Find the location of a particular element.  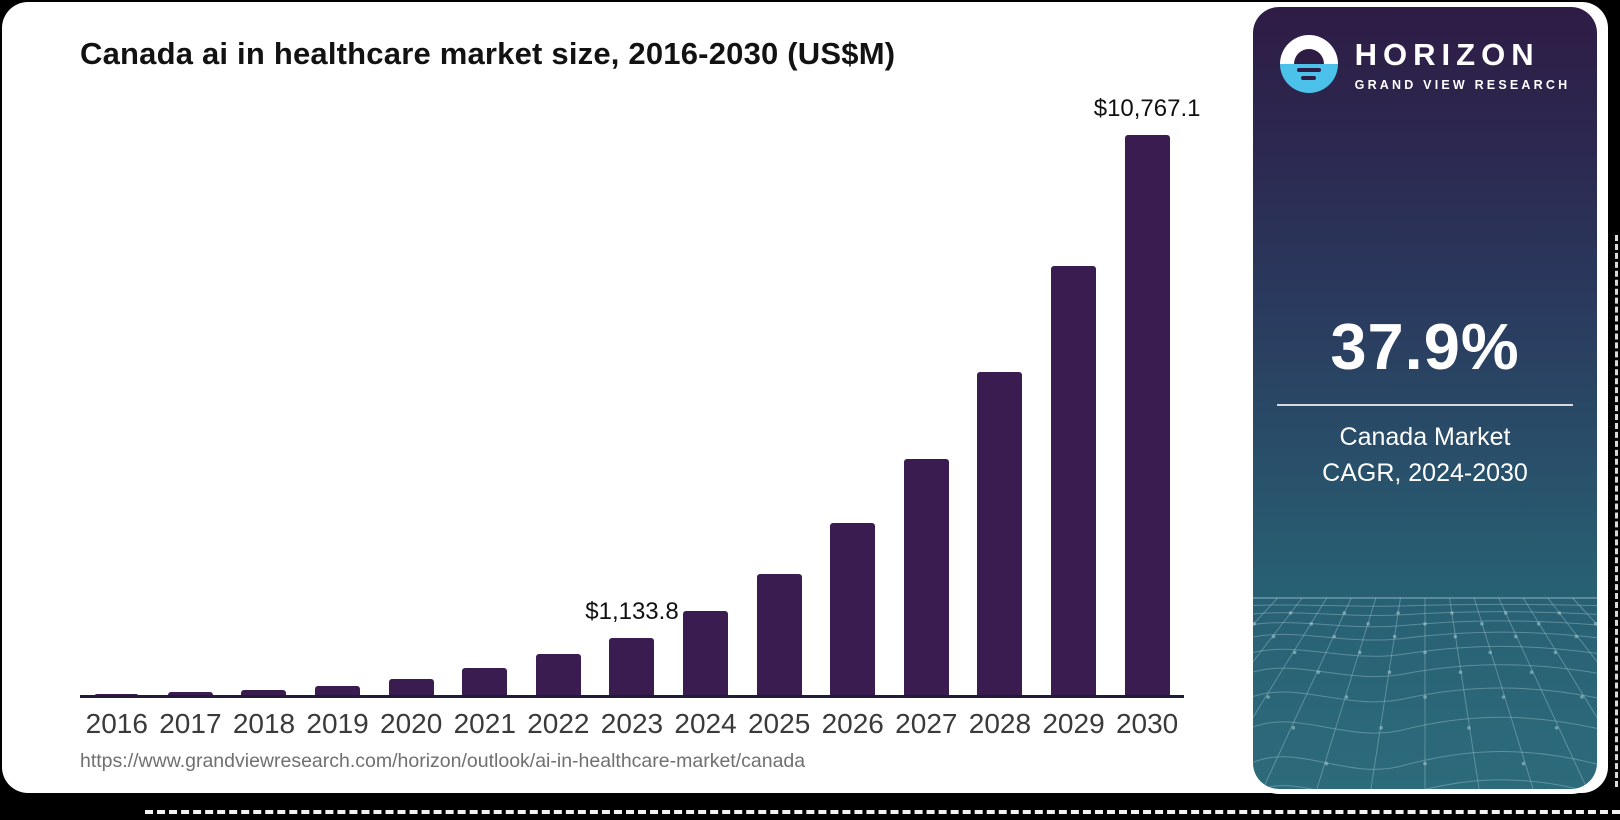

x-tick-2019: 2019 is located at coordinates (337, 723).